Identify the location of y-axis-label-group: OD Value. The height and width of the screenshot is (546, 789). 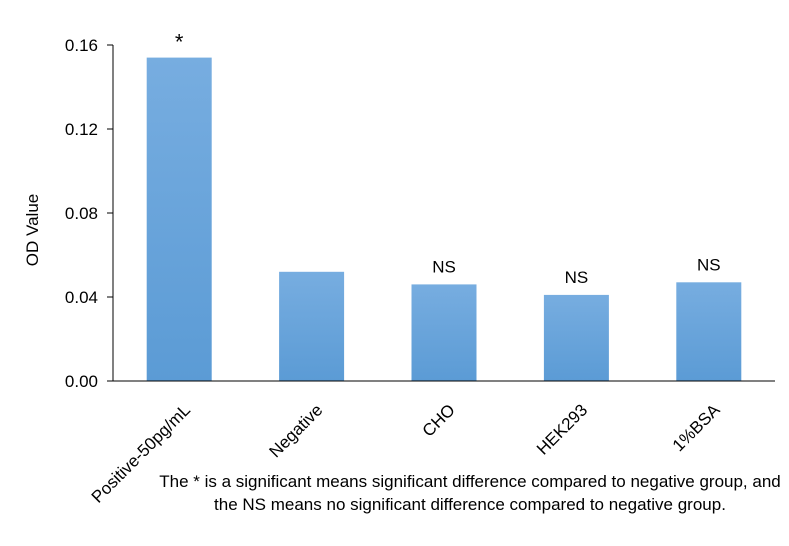
(32, 230).